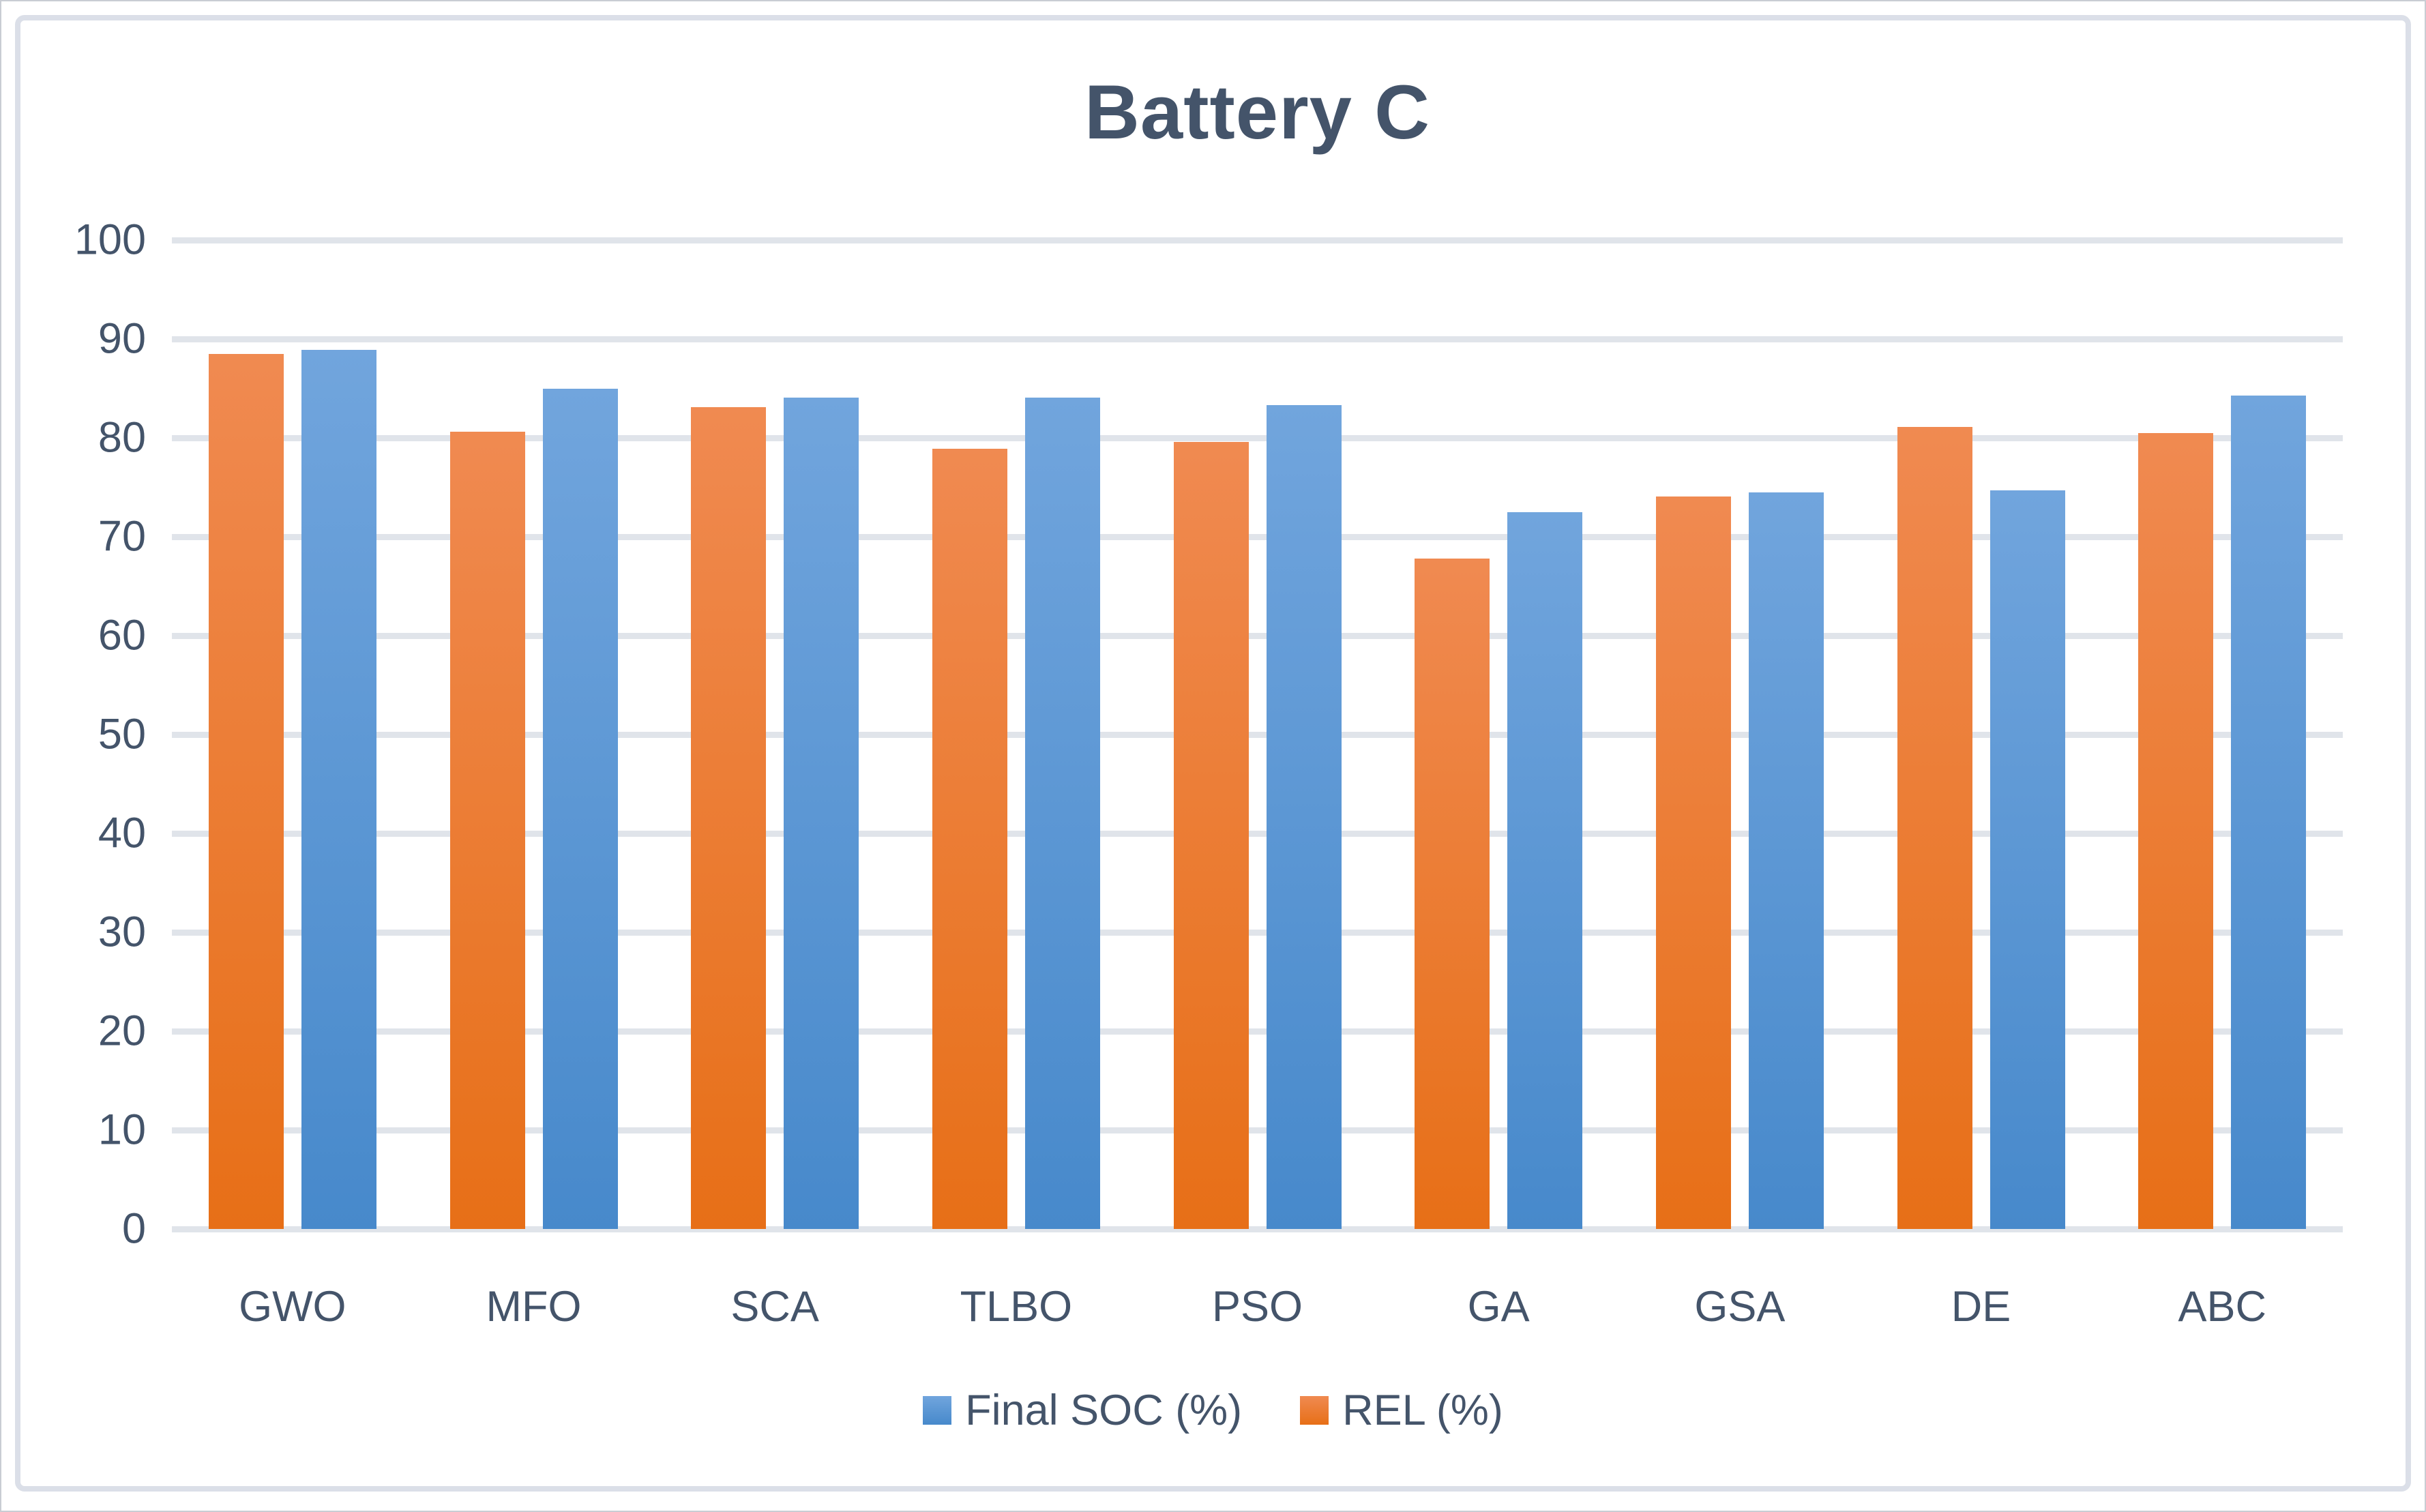 The height and width of the screenshot is (1512, 2426). I want to click on bar-rel-pso, so click(1211, 835).